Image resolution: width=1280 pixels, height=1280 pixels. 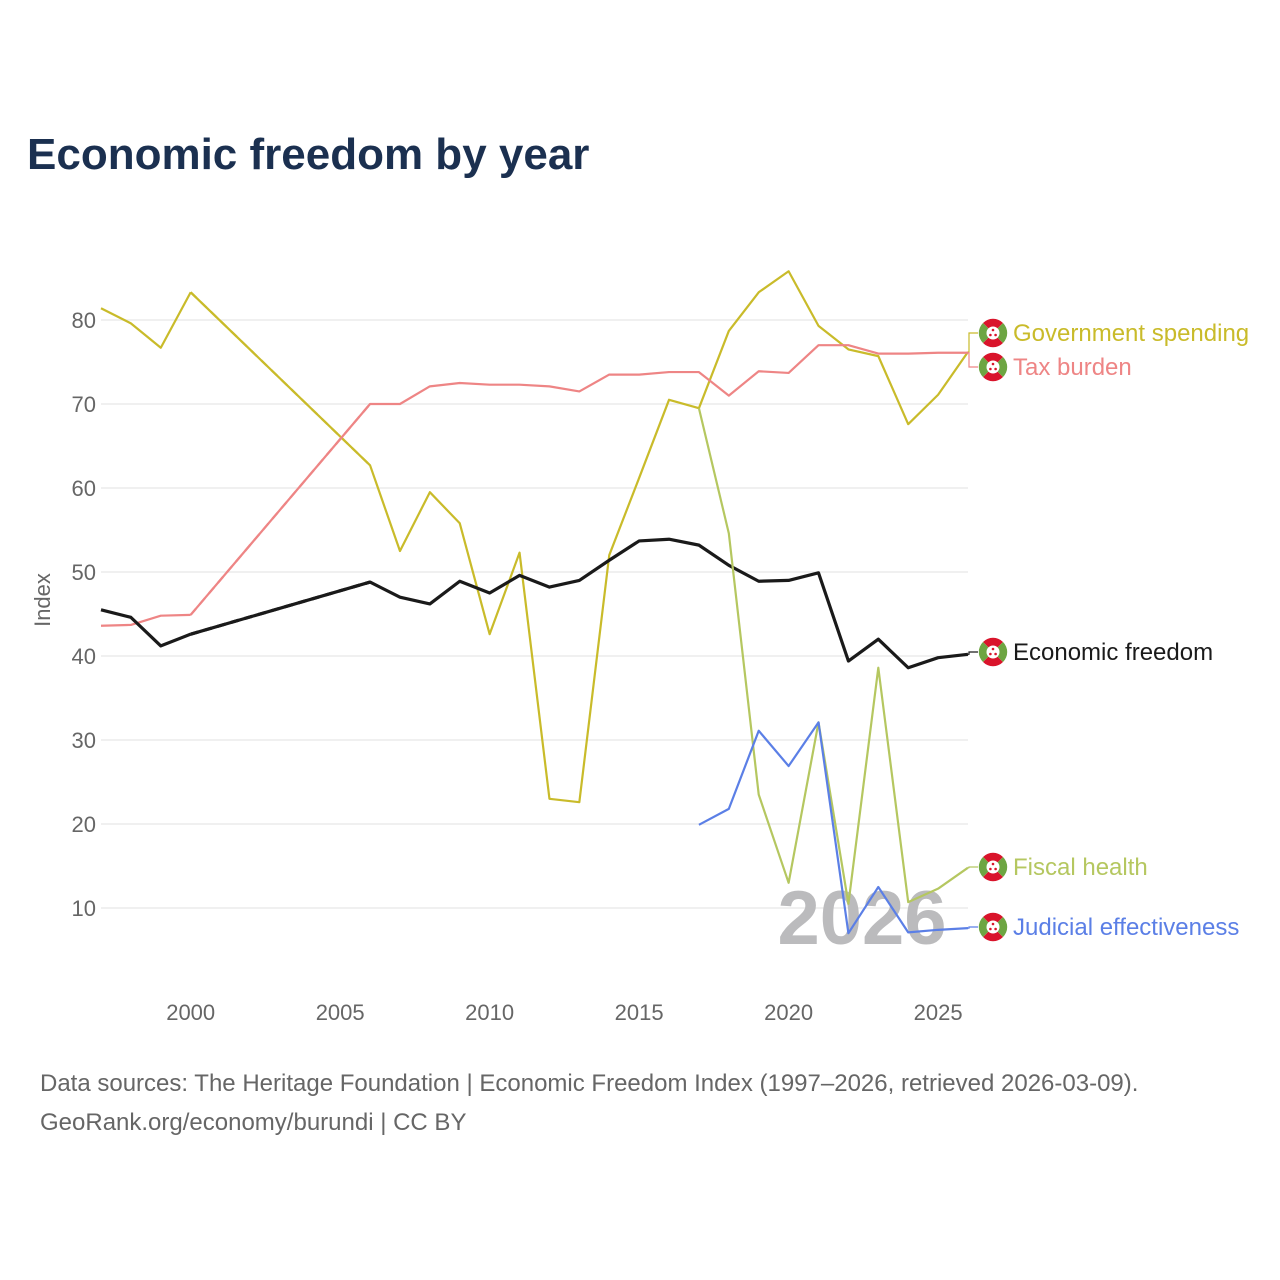 I want to click on series-label: Economic freedom, so click(x=1113, y=652).